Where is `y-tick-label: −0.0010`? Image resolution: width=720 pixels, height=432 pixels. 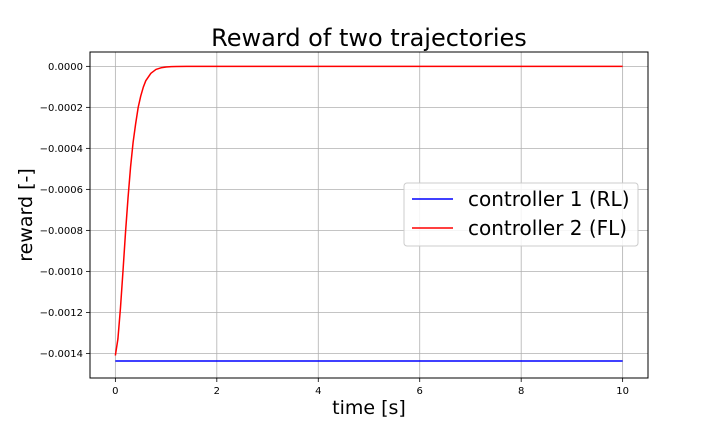 y-tick-label: −0.0010 is located at coordinates (61, 272).